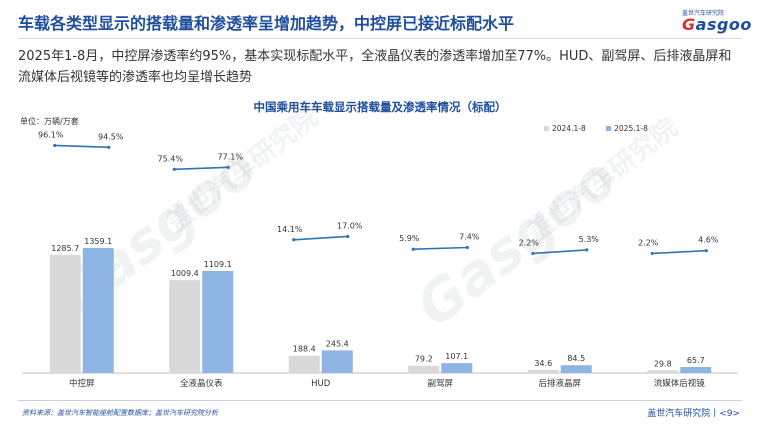  Describe the element at coordinates (185, 273) in the screenshot. I see `bar-label-2024-1: 1009.4` at that location.